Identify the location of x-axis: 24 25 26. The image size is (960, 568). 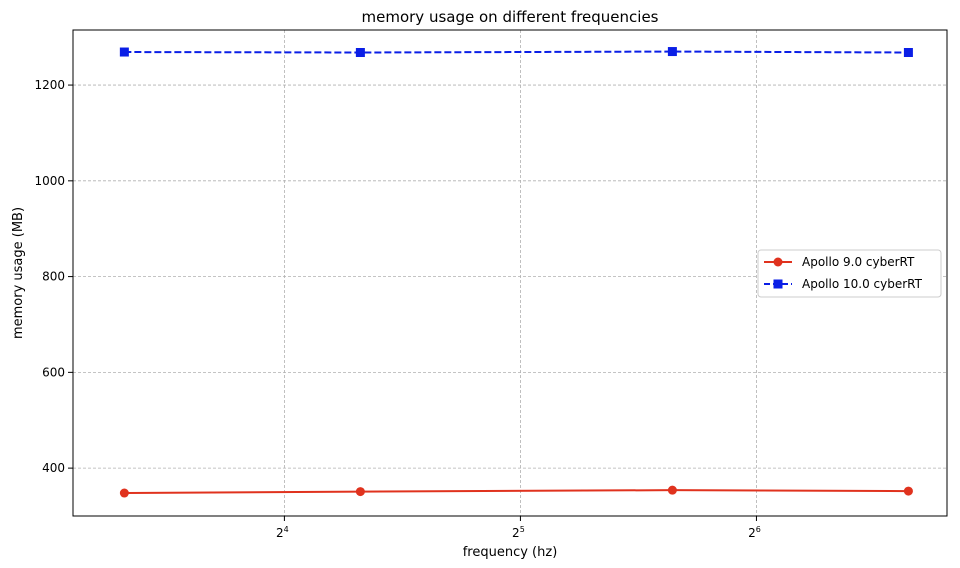
(518, 528).